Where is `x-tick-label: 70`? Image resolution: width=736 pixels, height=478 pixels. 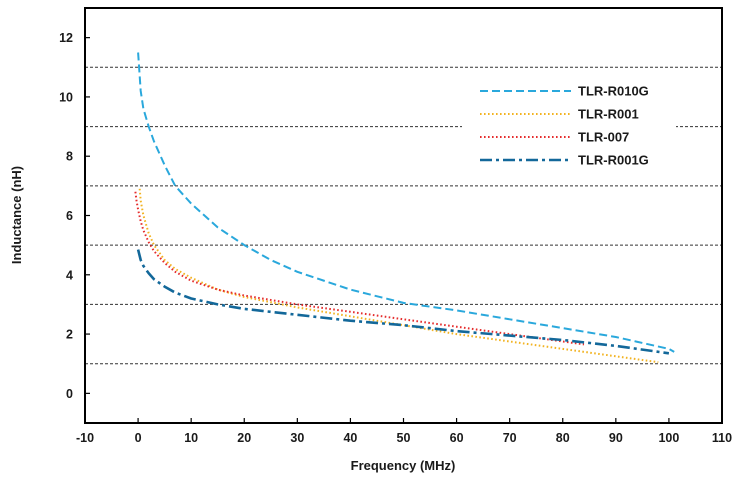 x-tick-label: 70 is located at coordinates (510, 438).